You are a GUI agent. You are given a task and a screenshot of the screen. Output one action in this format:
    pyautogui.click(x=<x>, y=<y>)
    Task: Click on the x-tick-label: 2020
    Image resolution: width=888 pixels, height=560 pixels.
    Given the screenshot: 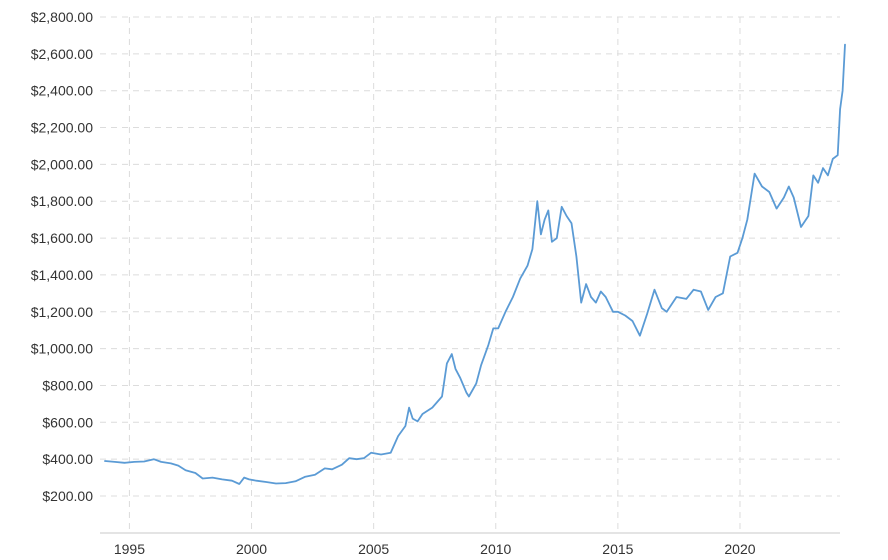 What is the action you would take?
    pyautogui.click(x=739, y=549)
    